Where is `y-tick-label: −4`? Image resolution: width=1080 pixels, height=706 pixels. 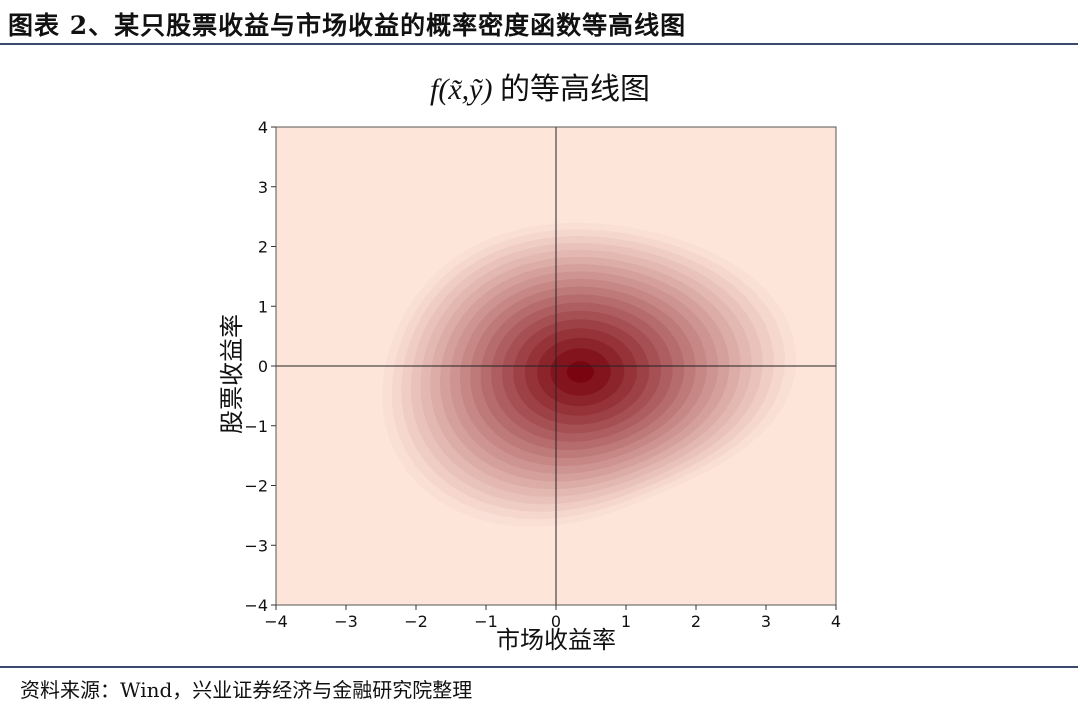
y-tick-label: −4 is located at coordinates (256, 605).